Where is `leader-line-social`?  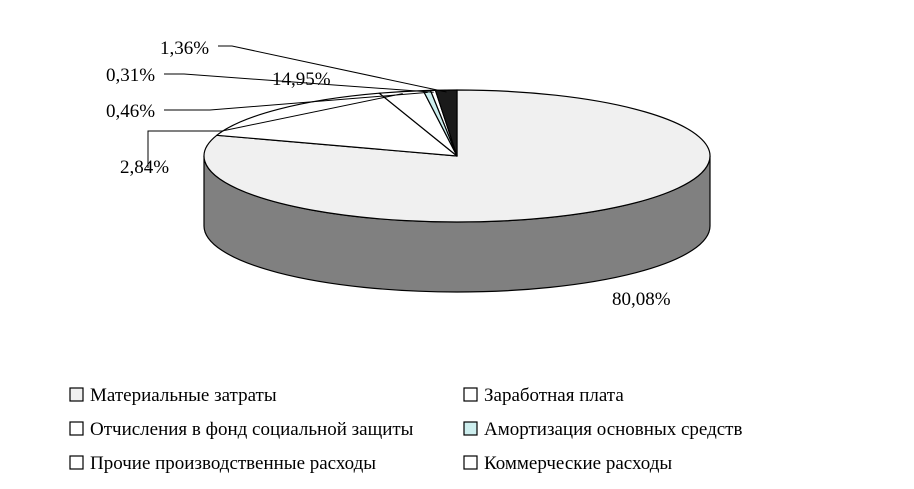 leader-line-social is located at coordinates (275, 130).